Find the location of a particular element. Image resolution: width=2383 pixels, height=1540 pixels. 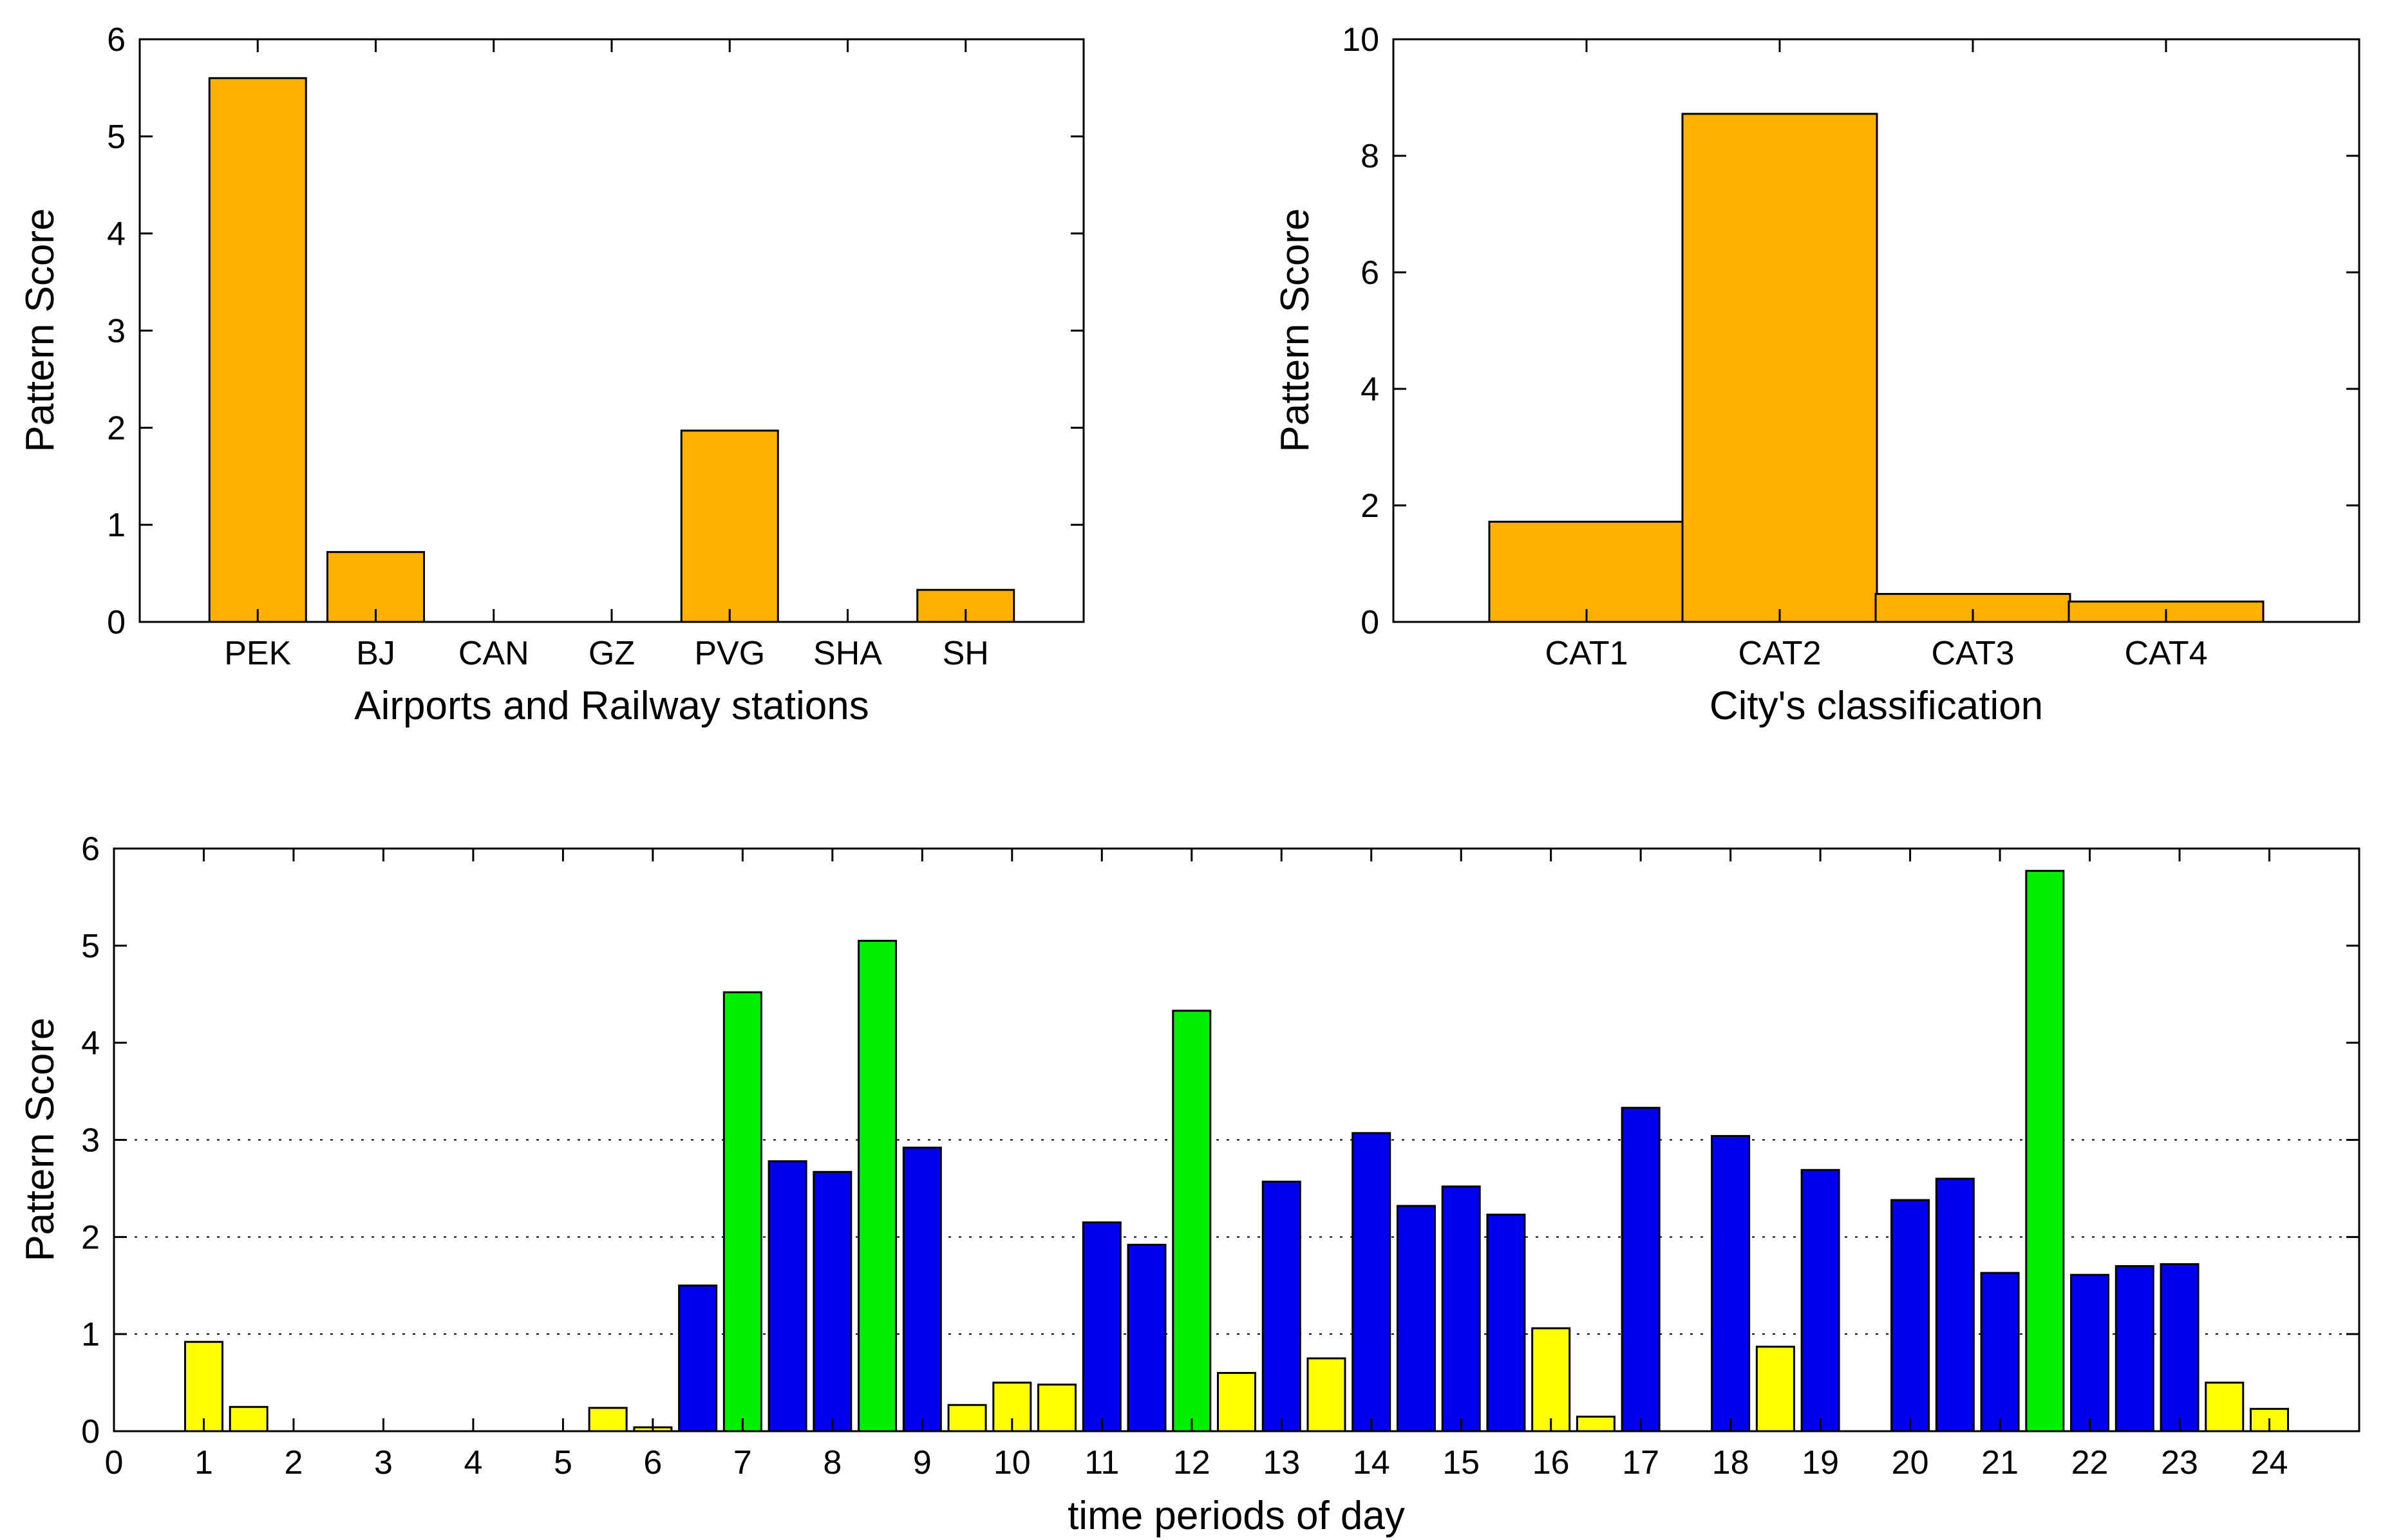

time-periods-xtick-label: 12 is located at coordinates (1191, 1463).